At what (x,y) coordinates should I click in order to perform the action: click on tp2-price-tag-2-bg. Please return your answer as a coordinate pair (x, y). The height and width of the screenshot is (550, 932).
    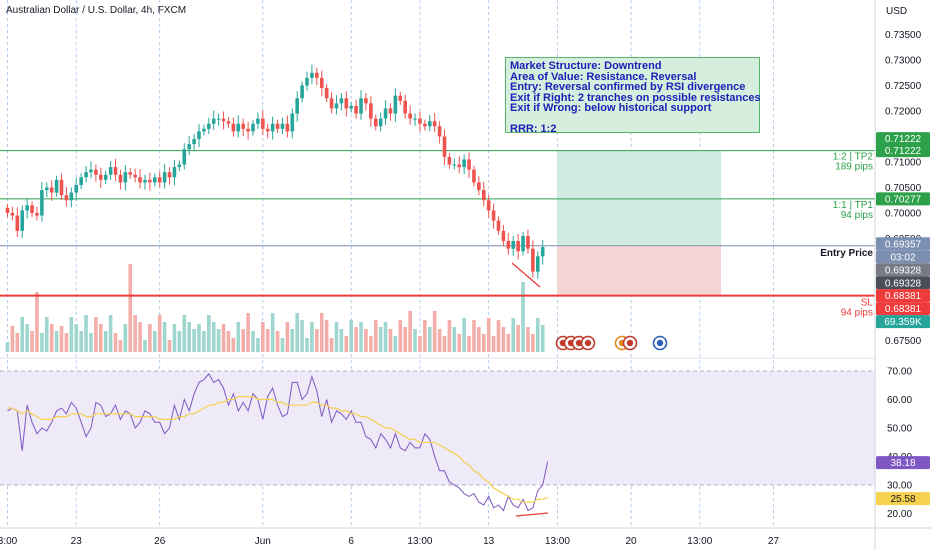
    Looking at the image, I should click on (903, 151).